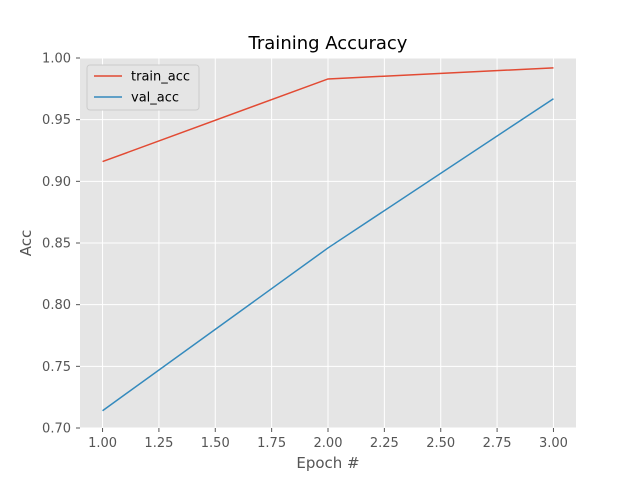 This screenshot has width=640, height=480. What do you see at coordinates (553, 443) in the screenshot?
I see `x-tick-label: 3.00` at bounding box center [553, 443].